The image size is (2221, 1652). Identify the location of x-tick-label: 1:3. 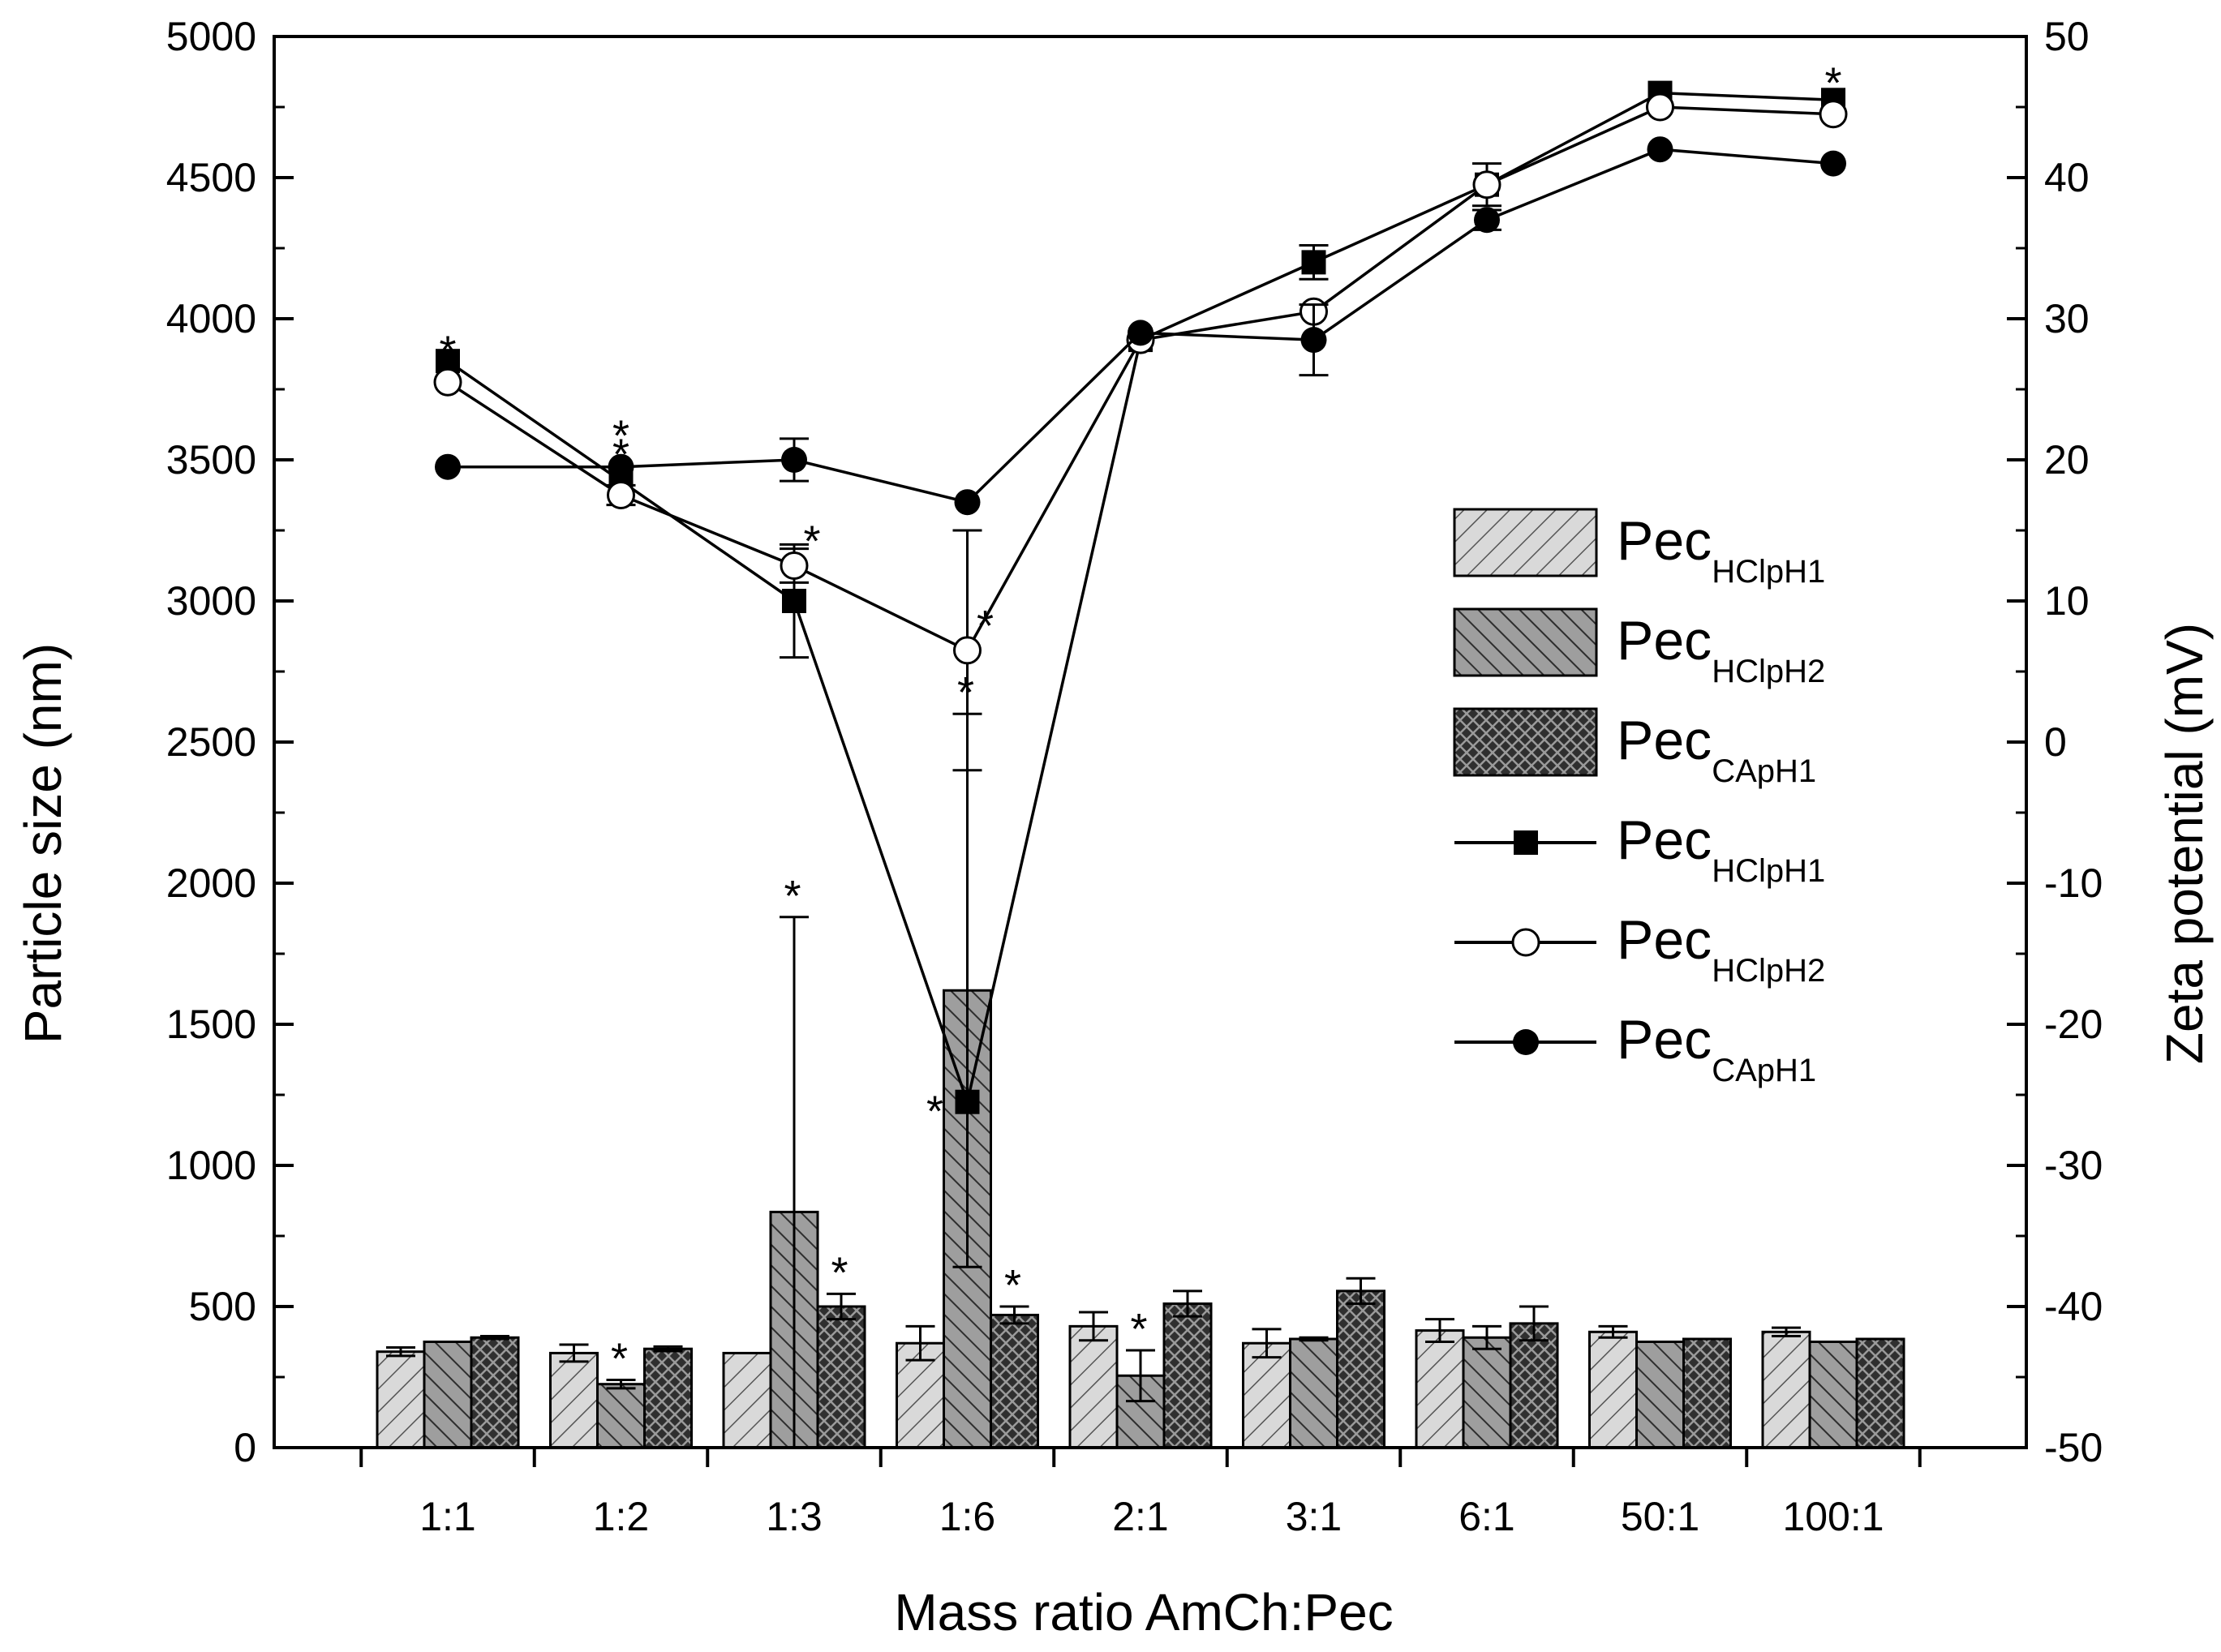
(794, 1516).